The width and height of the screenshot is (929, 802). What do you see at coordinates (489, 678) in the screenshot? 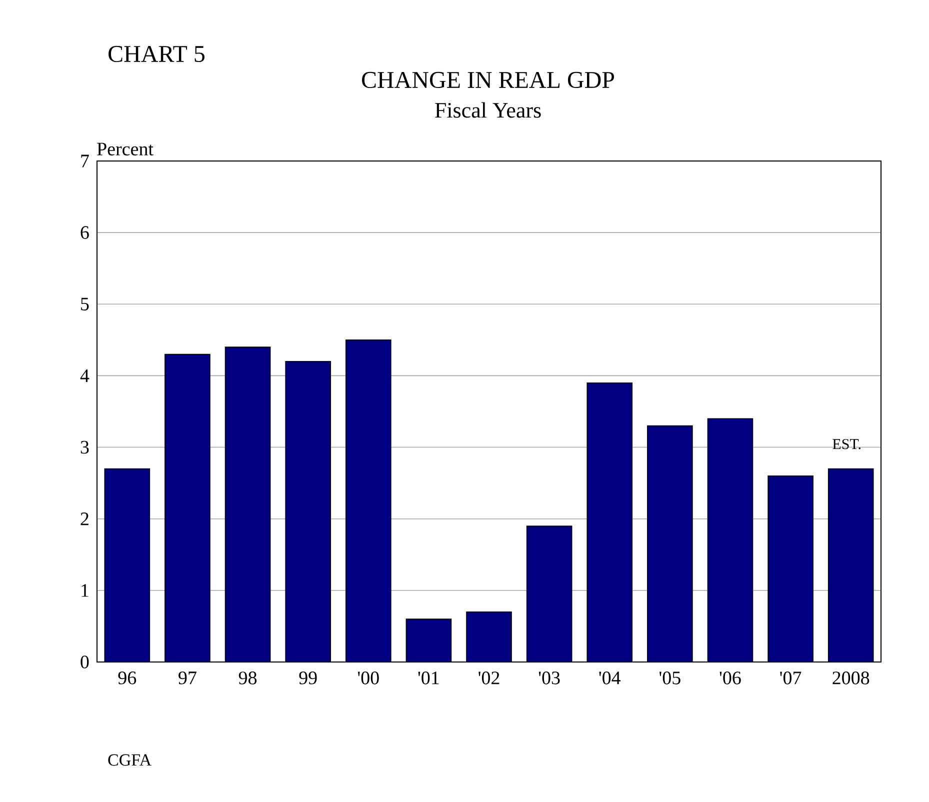
I see `x-tick-label: '02` at bounding box center [489, 678].